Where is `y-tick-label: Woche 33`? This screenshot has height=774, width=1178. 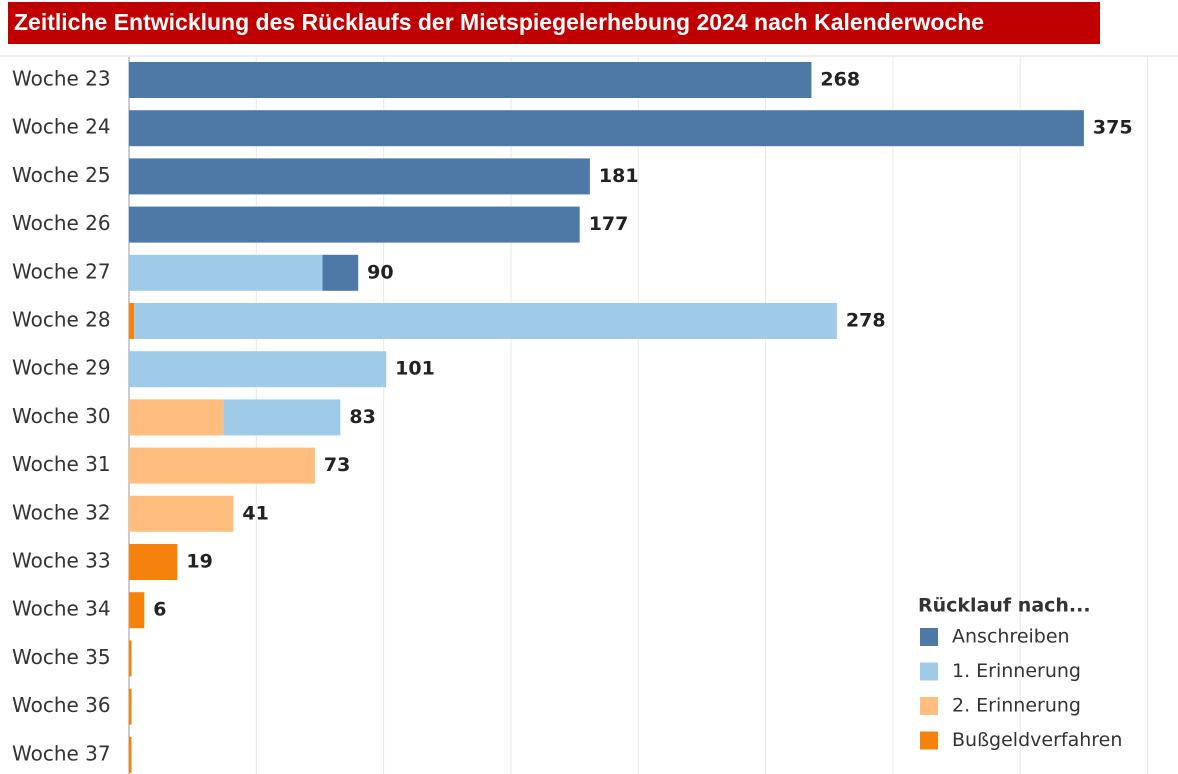 y-tick-label: Woche 33 is located at coordinates (61, 561).